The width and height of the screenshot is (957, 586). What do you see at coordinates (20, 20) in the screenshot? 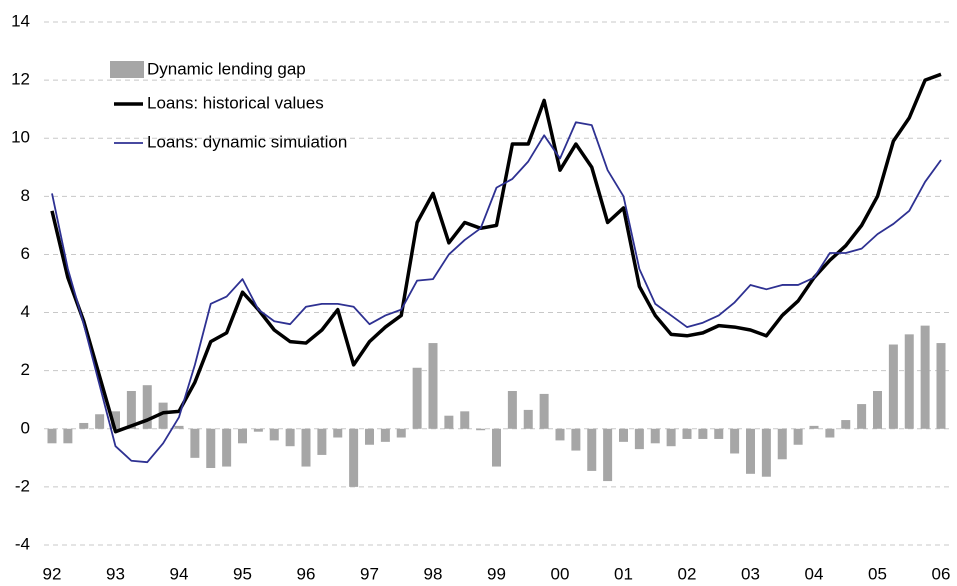
I see `y-tick-label: 14` at bounding box center [20, 20].